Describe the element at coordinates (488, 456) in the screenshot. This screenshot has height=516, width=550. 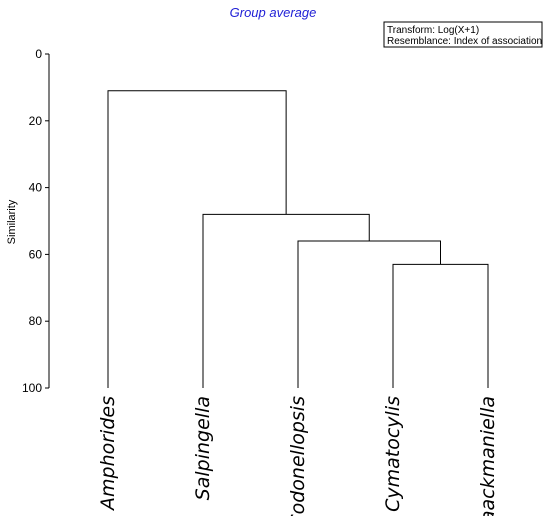
I see `leaf-label: Laackmaniella` at that location.